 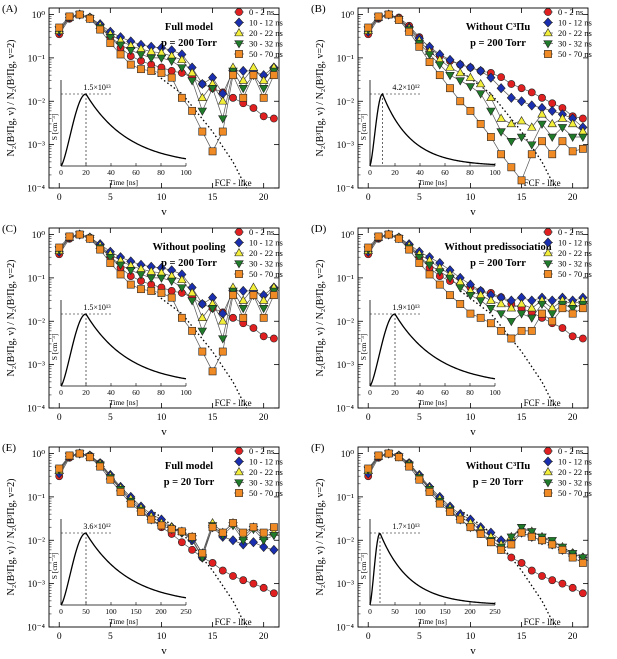 I want to click on panel-label: (A), so click(x=10, y=9).